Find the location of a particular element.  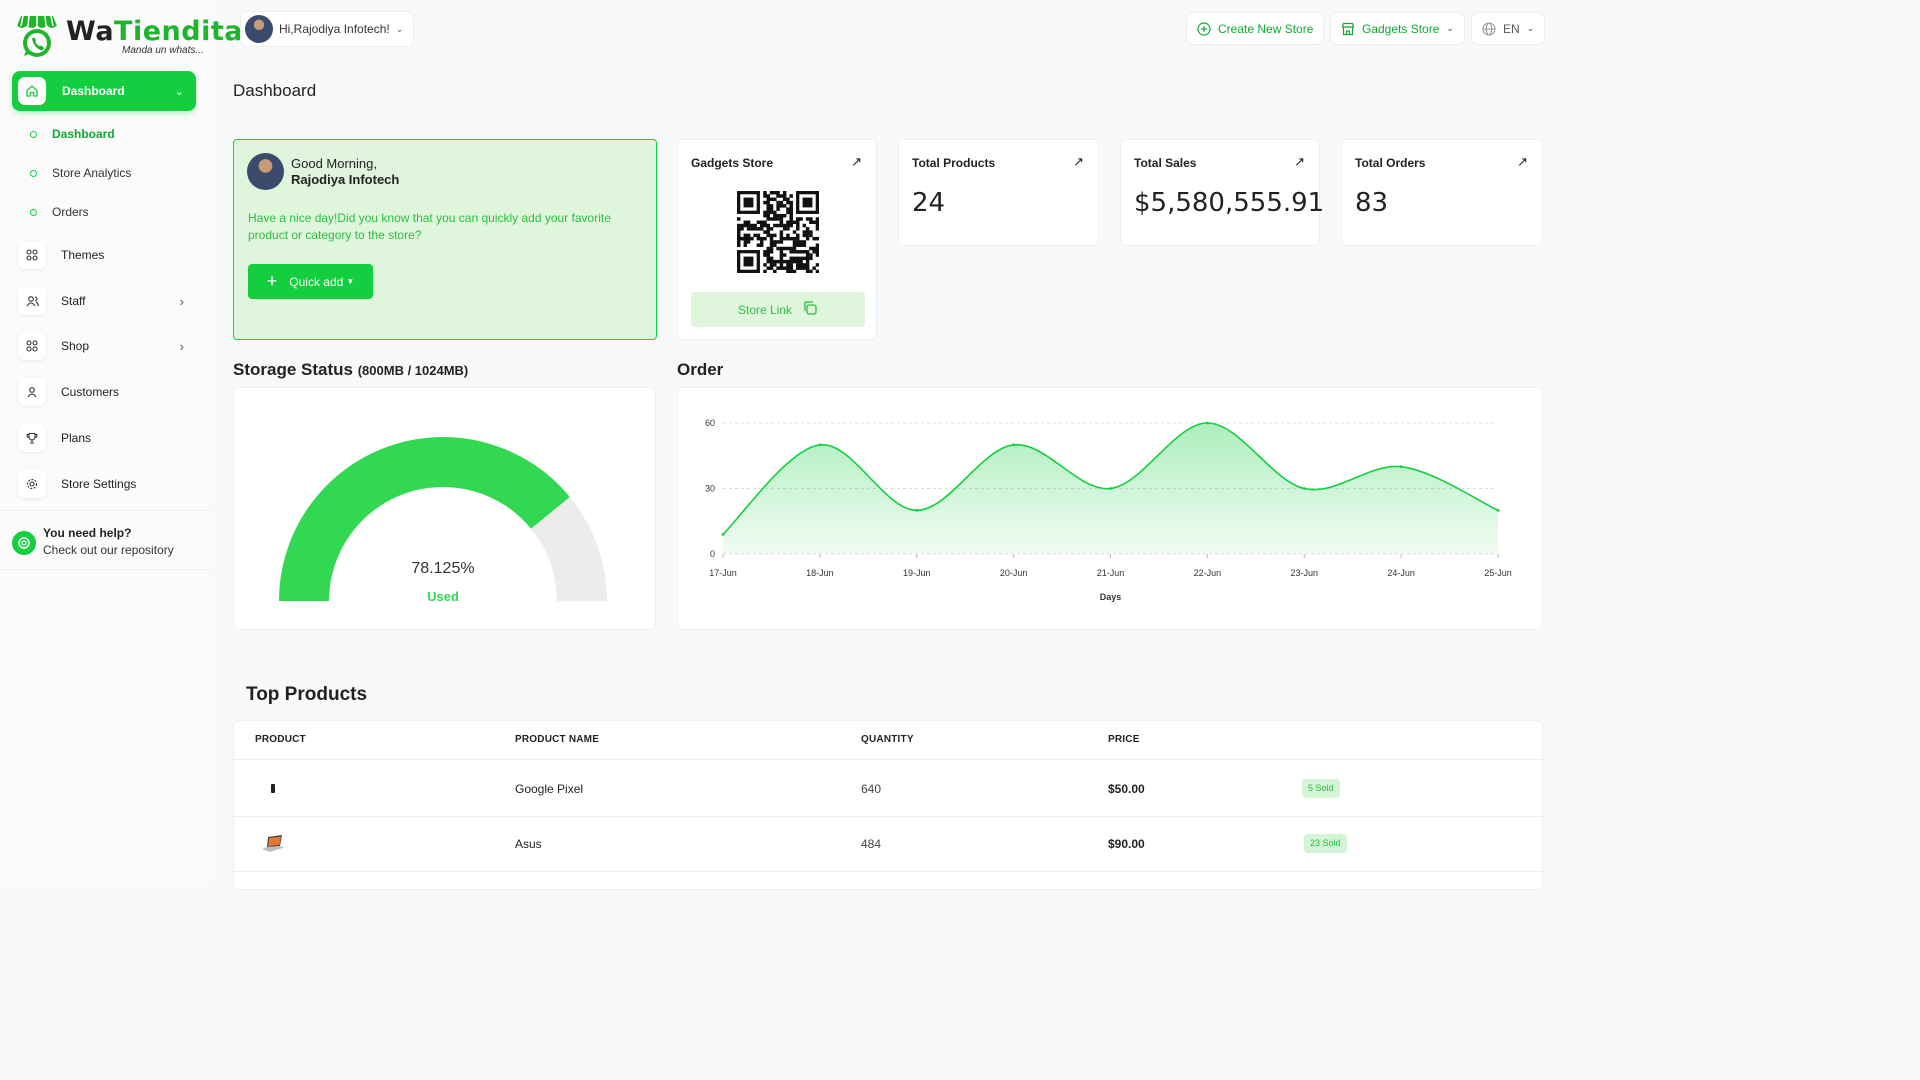

users-icon is located at coordinates (32, 301).